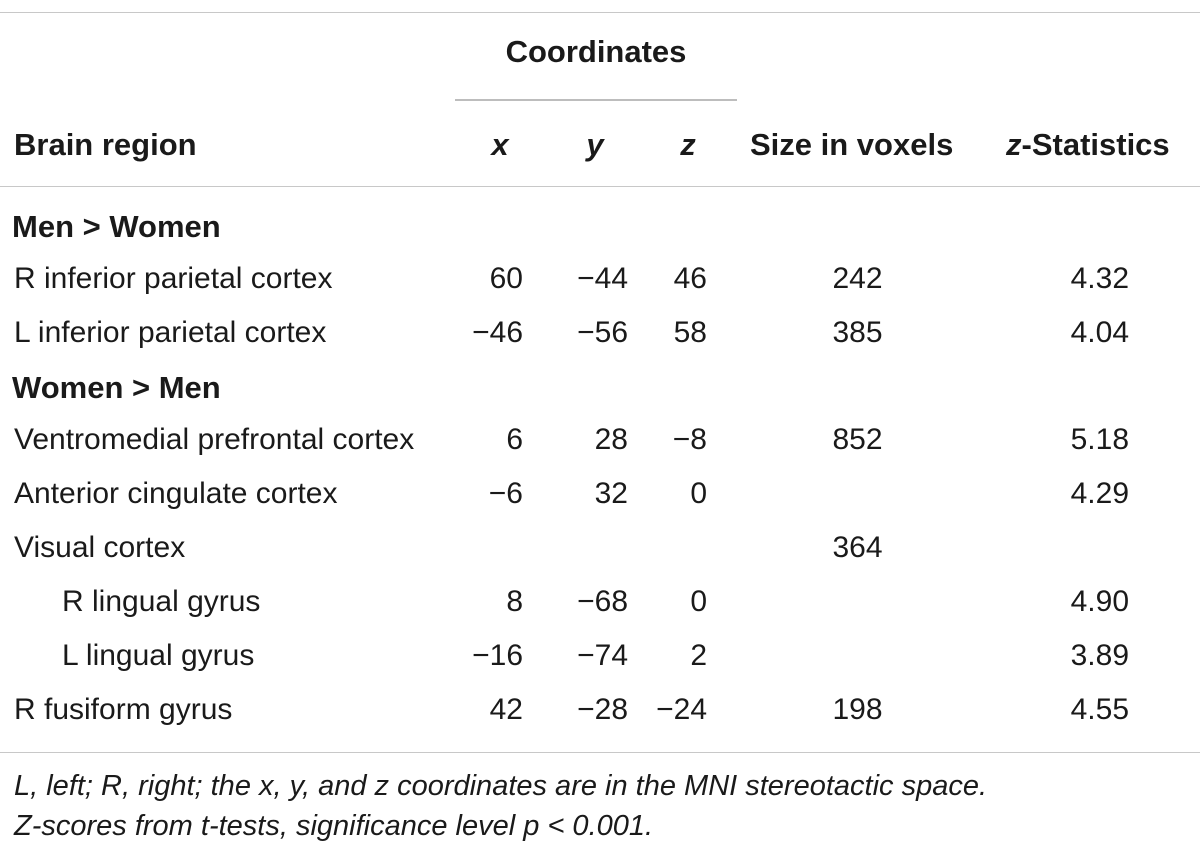 The width and height of the screenshot is (1200, 858). What do you see at coordinates (596, 51) in the screenshot?
I see `coordinates-header: Coordinates` at bounding box center [596, 51].